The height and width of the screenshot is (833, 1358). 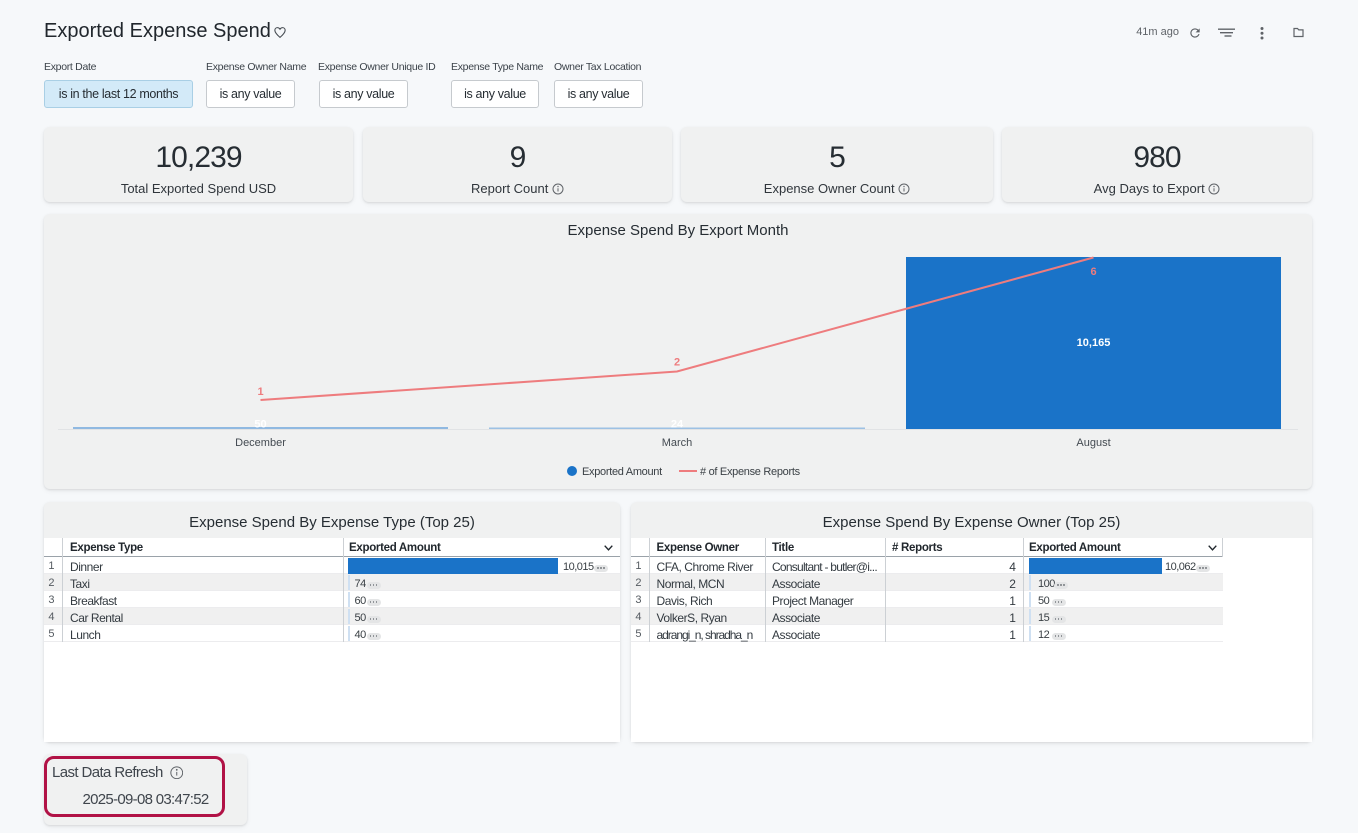 I want to click on svg-text: 6, so click(x=1093, y=272).